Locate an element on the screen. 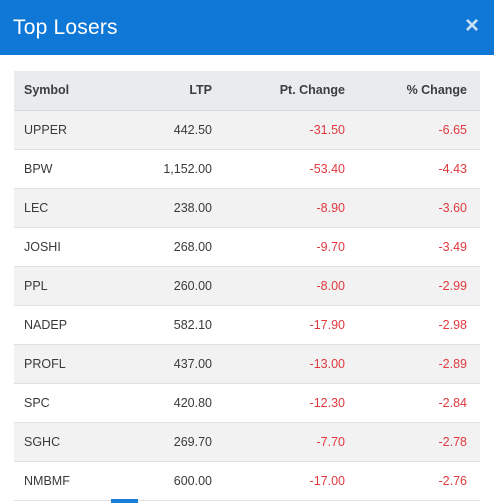 This screenshot has height=503, width=494. cell-symbol: PROFL is located at coordinates (69, 364).